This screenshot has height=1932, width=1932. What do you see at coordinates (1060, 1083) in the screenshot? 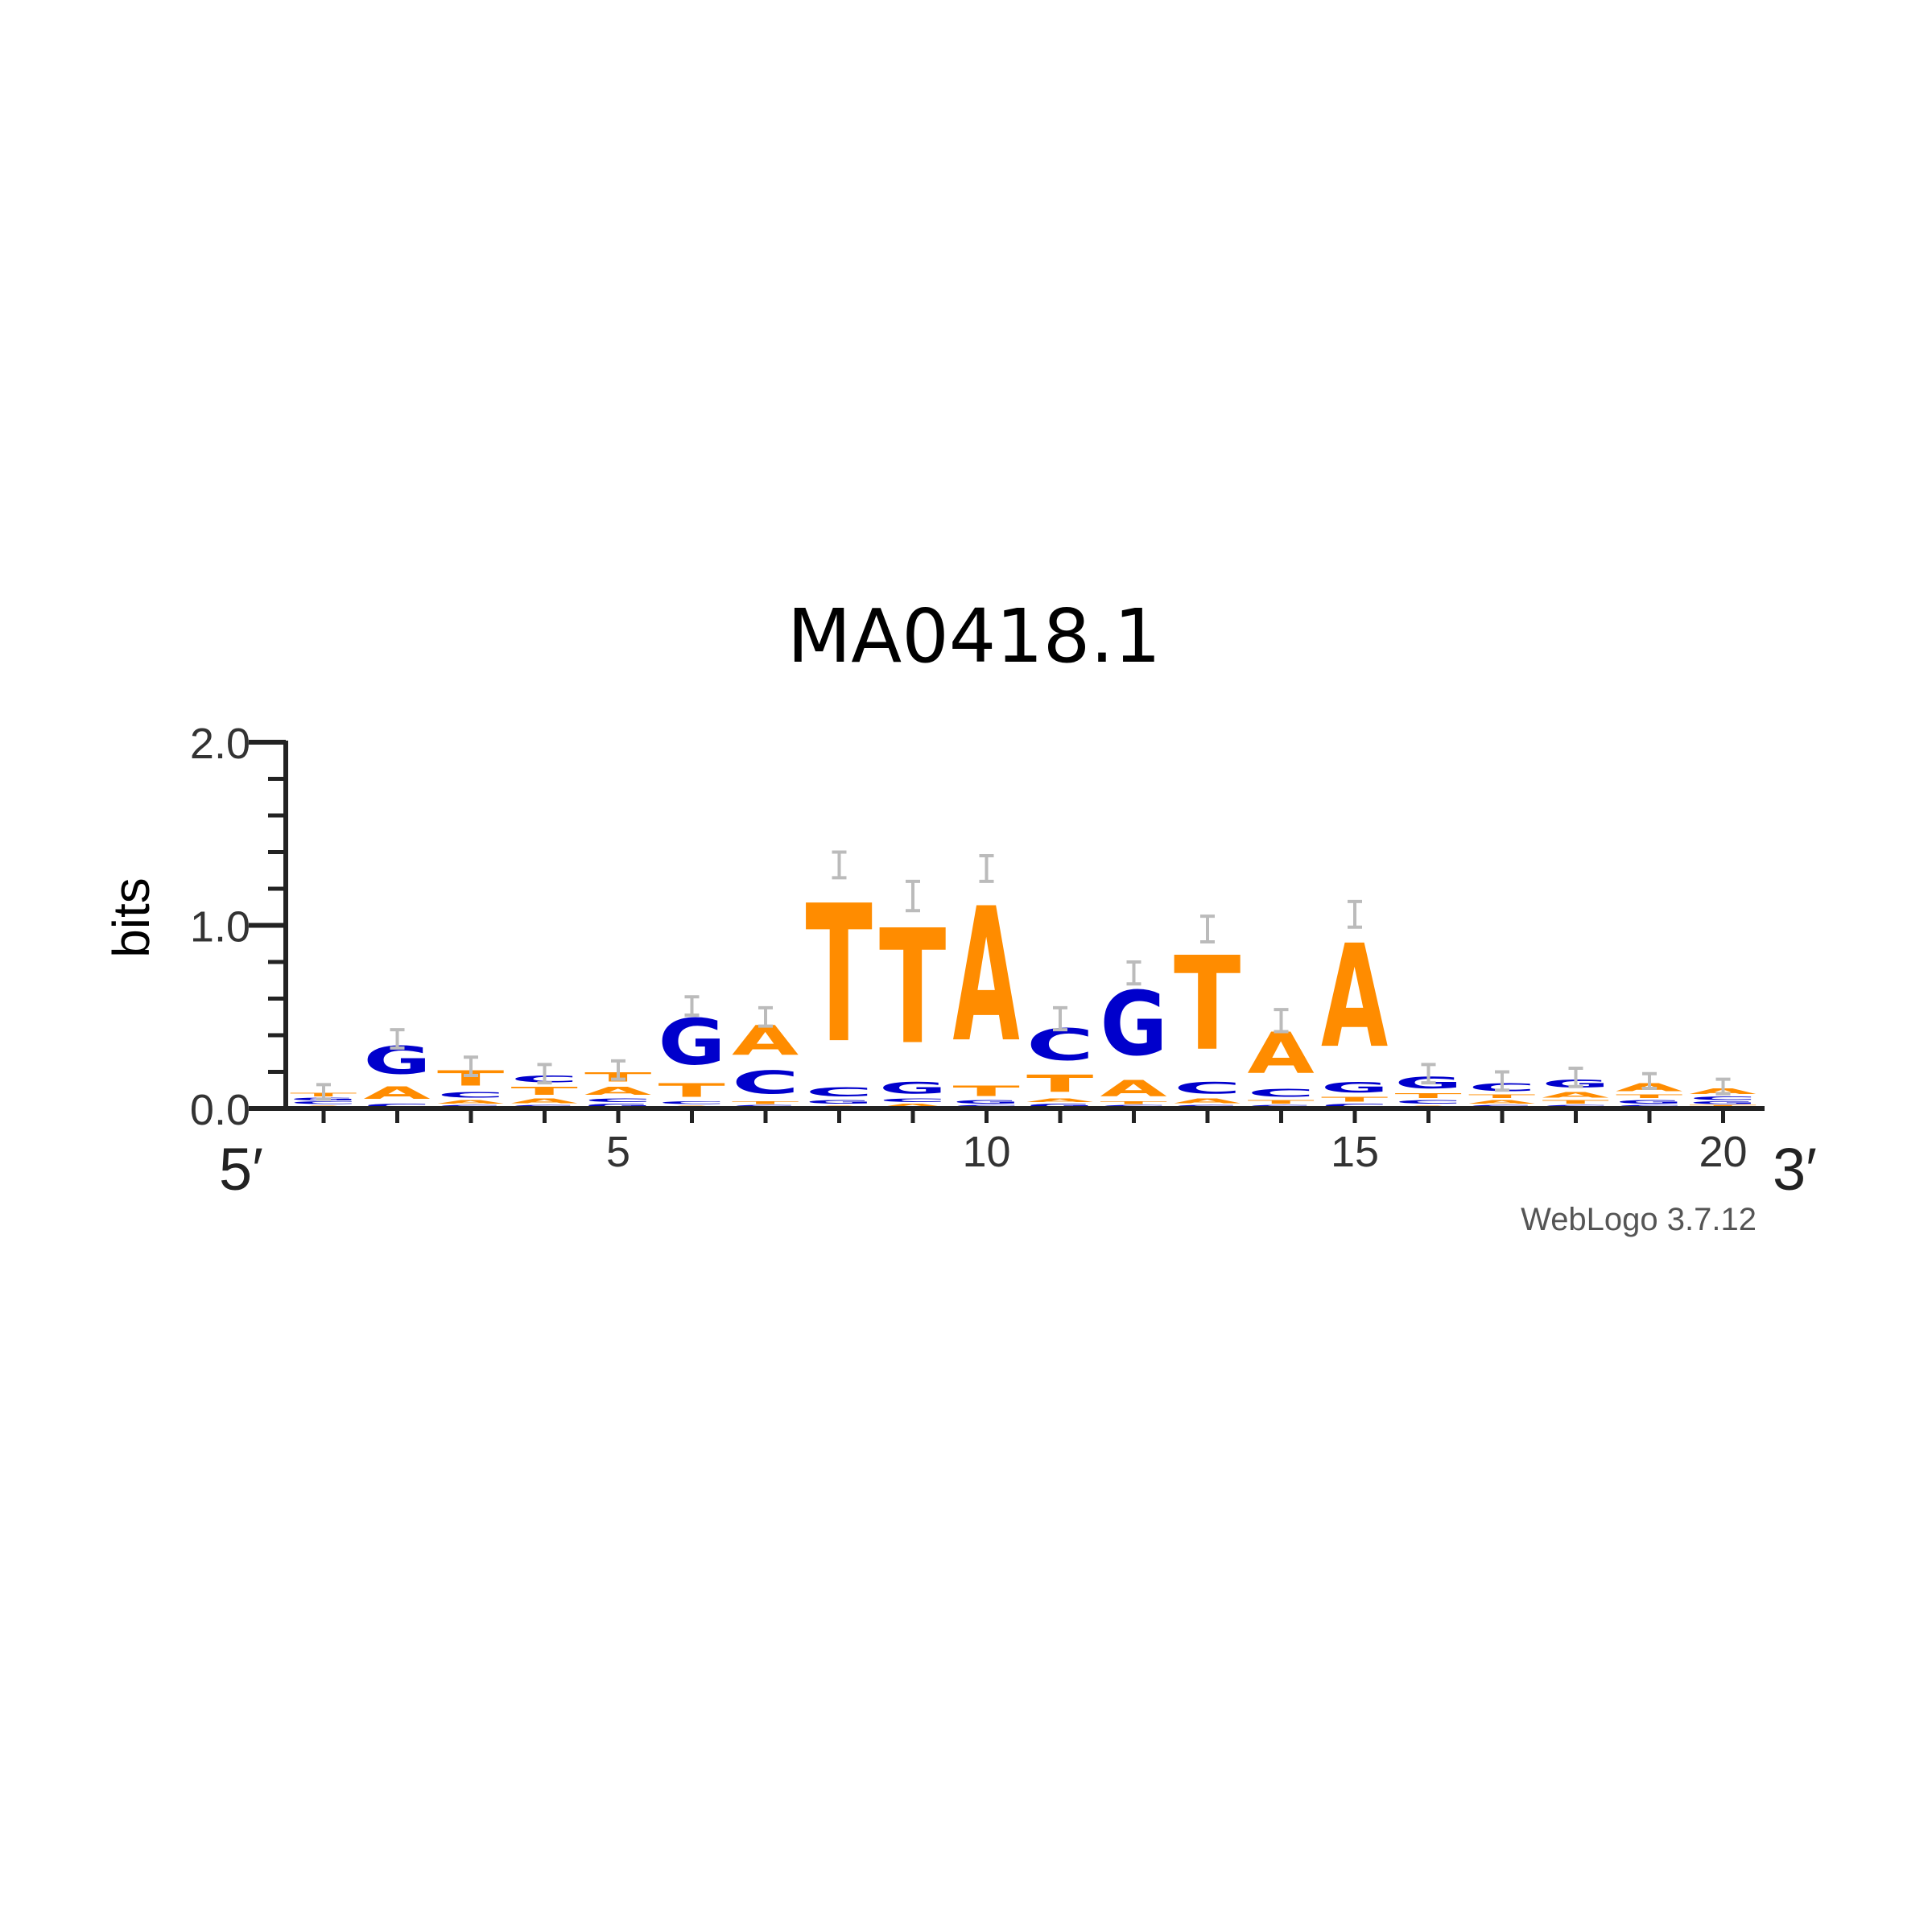
I see `logo-letter-T-pos-11: T` at bounding box center [1060, 1083].